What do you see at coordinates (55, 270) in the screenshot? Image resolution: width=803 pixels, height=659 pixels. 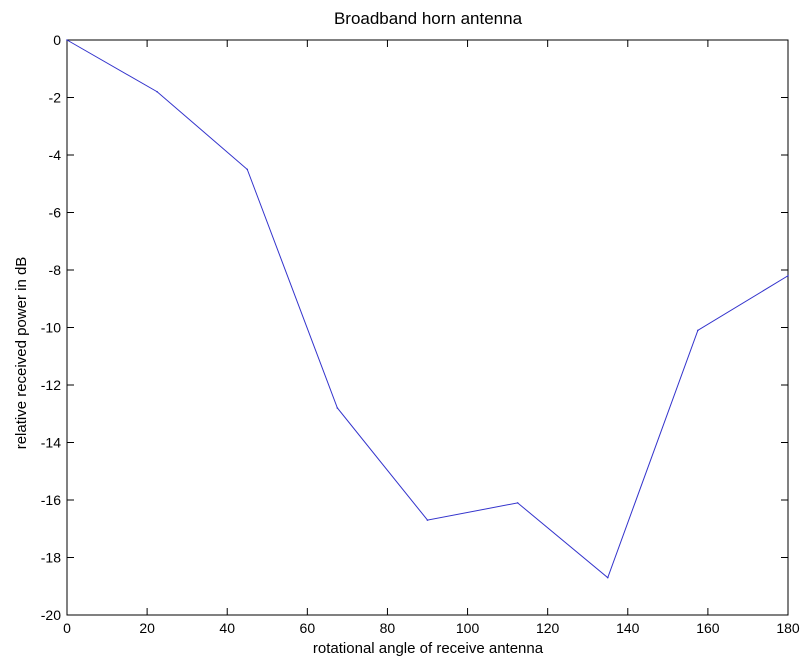 I see `y-tick-label: -8` at bounding box center [55, 270].